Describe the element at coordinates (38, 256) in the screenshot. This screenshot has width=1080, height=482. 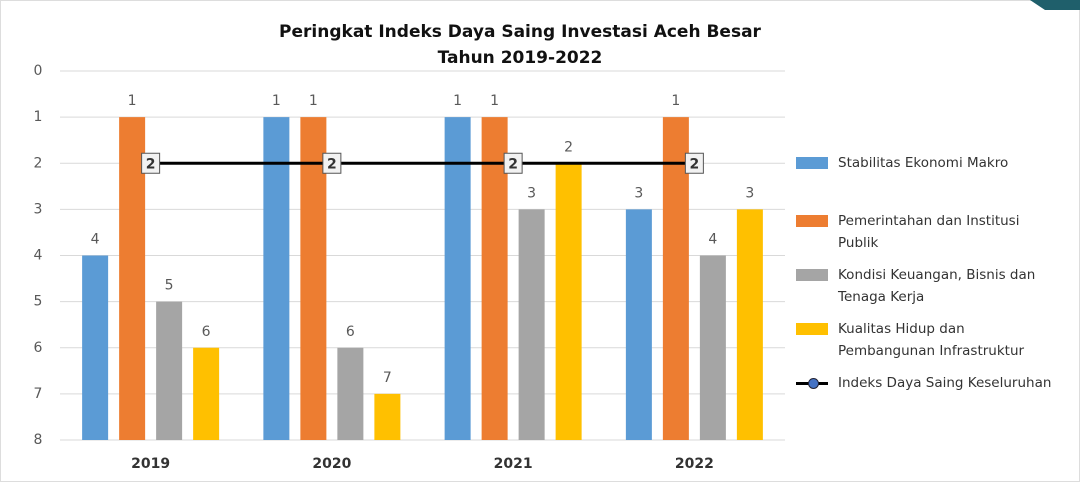
I see `y-tick-label: 4` at that location.